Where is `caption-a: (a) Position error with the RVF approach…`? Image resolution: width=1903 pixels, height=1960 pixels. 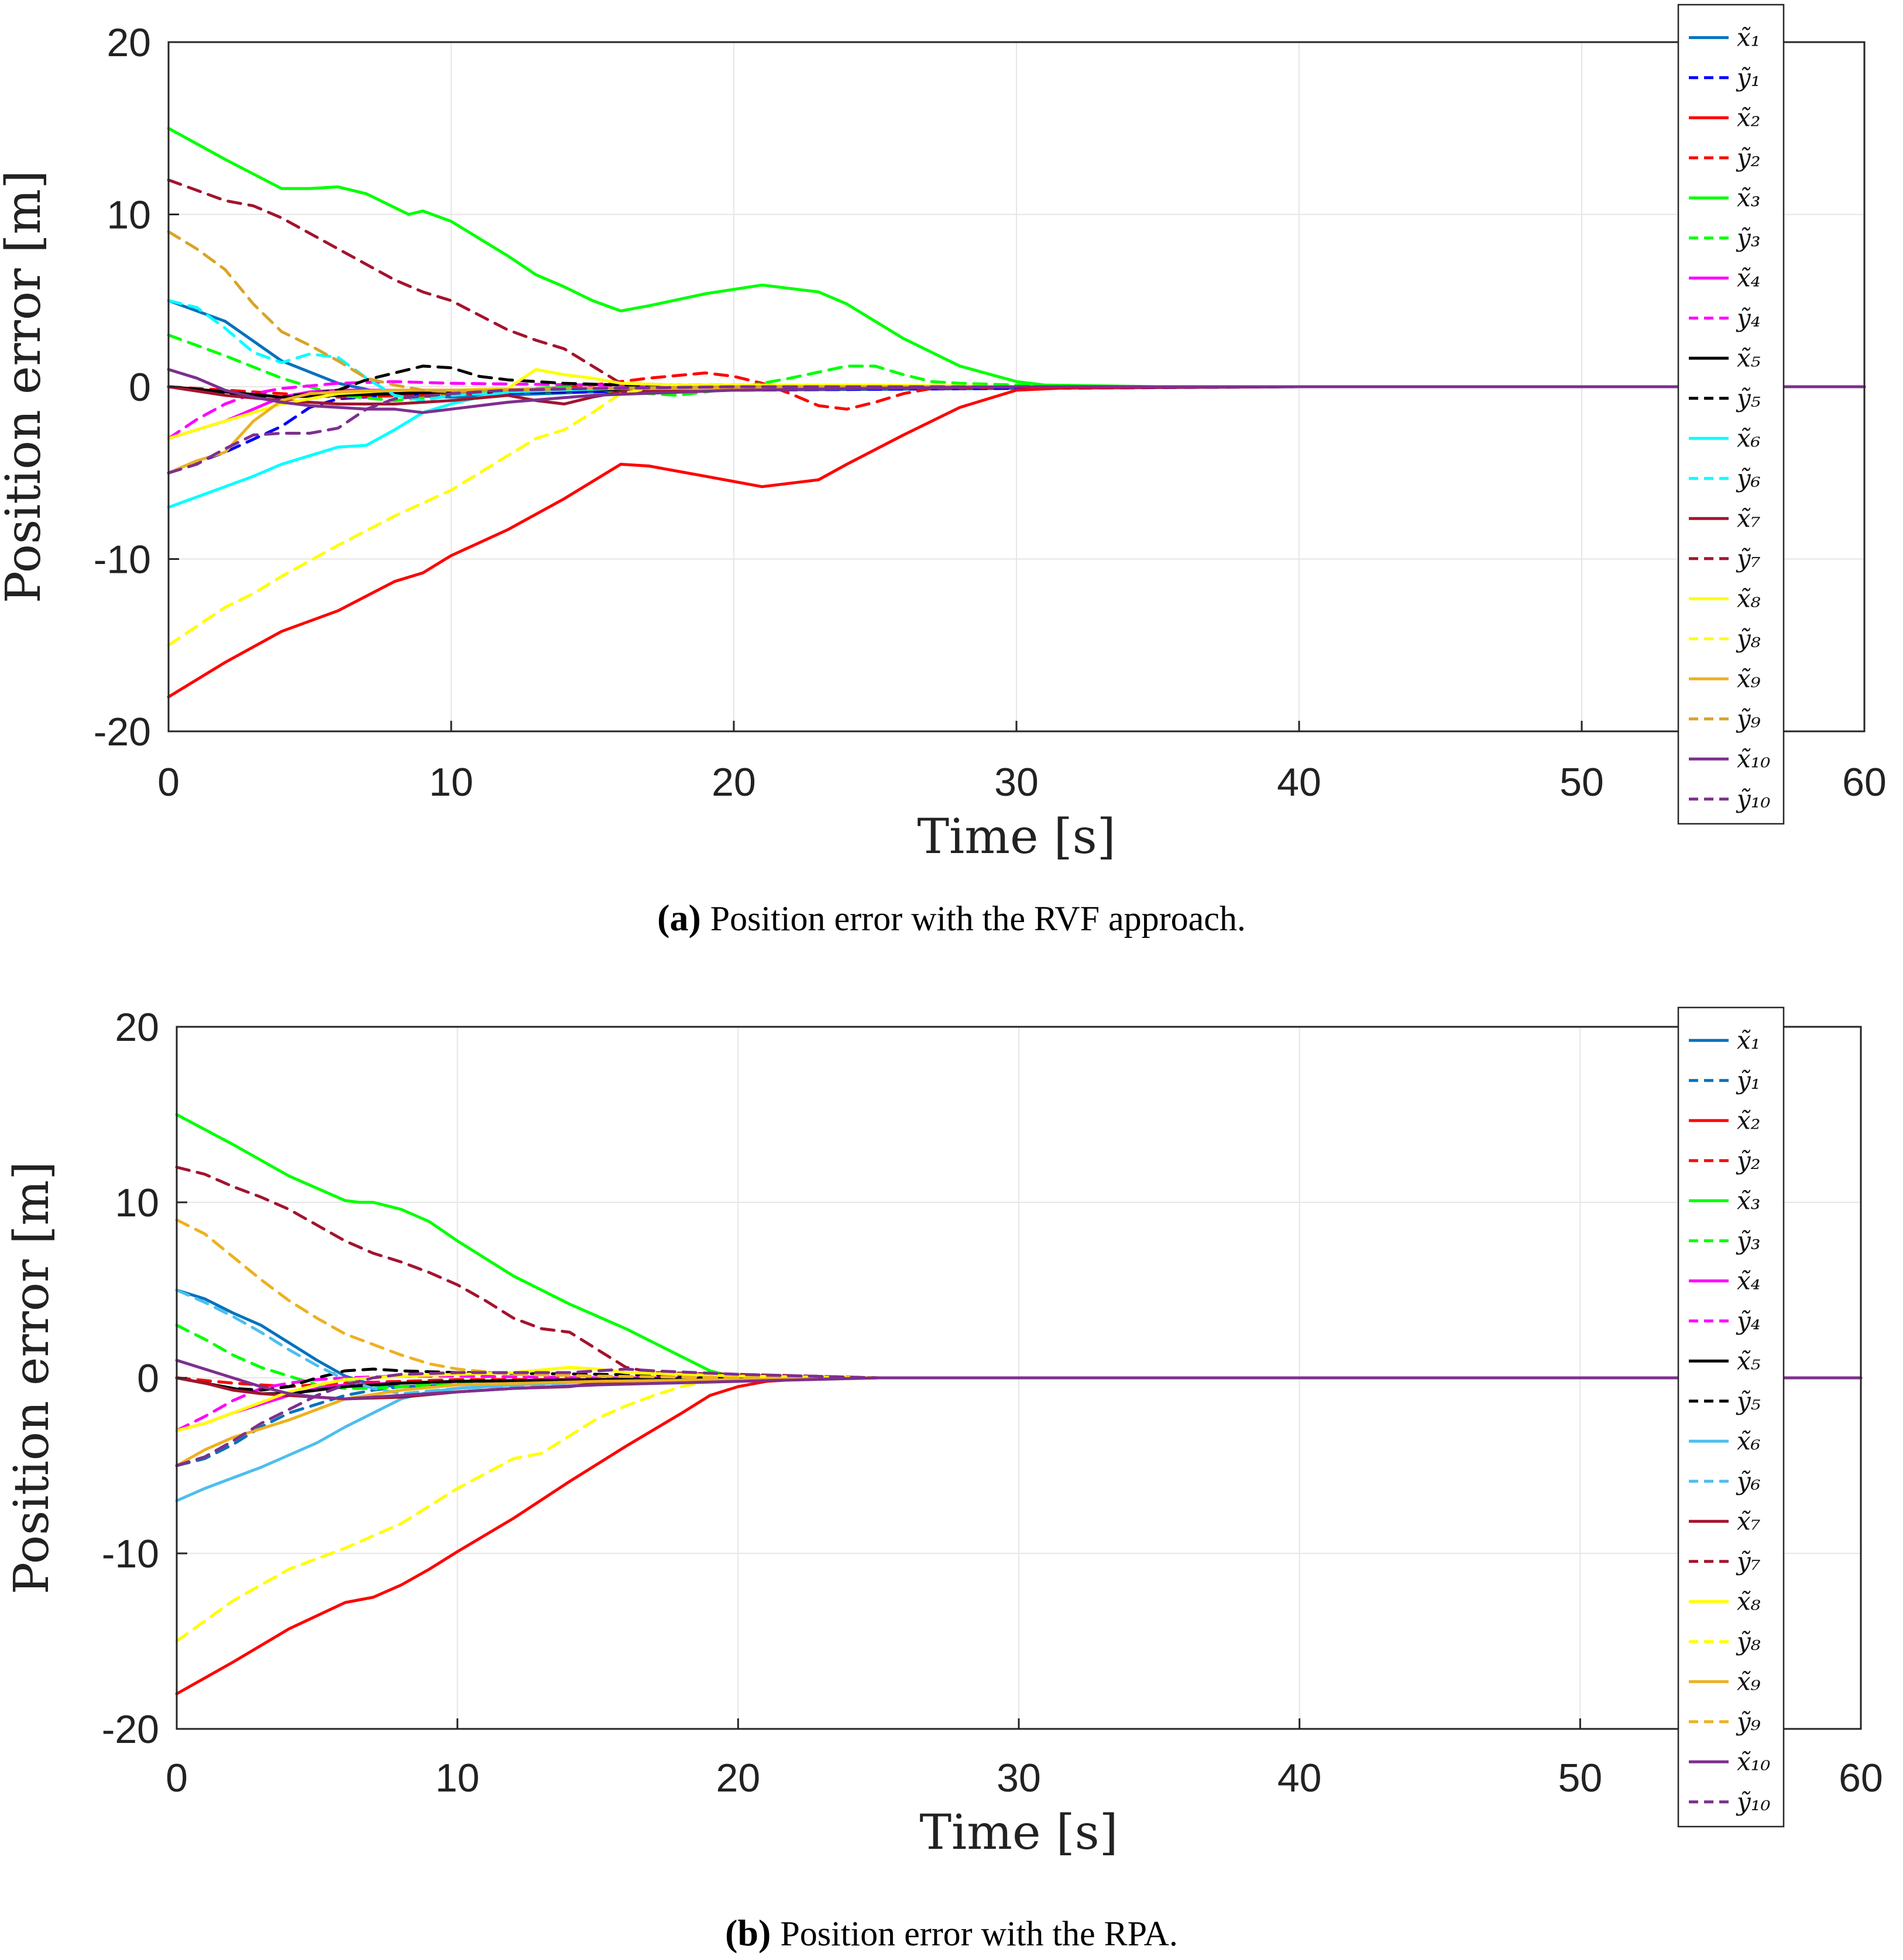
caption-a: (a) Position error with the RVF approach… is located at coordinates (951, 917).